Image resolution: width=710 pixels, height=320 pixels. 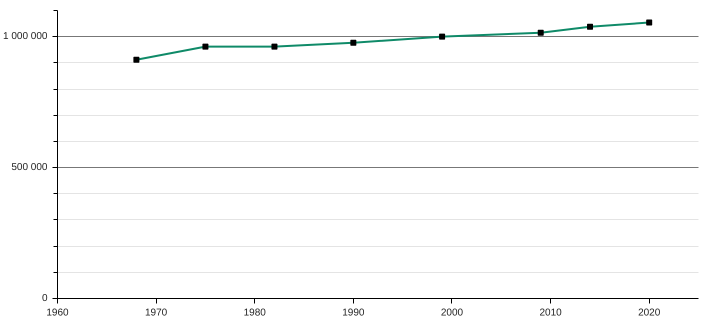 I want to click on y-tick-label: 1 000 000, so click(x=25, y=36).